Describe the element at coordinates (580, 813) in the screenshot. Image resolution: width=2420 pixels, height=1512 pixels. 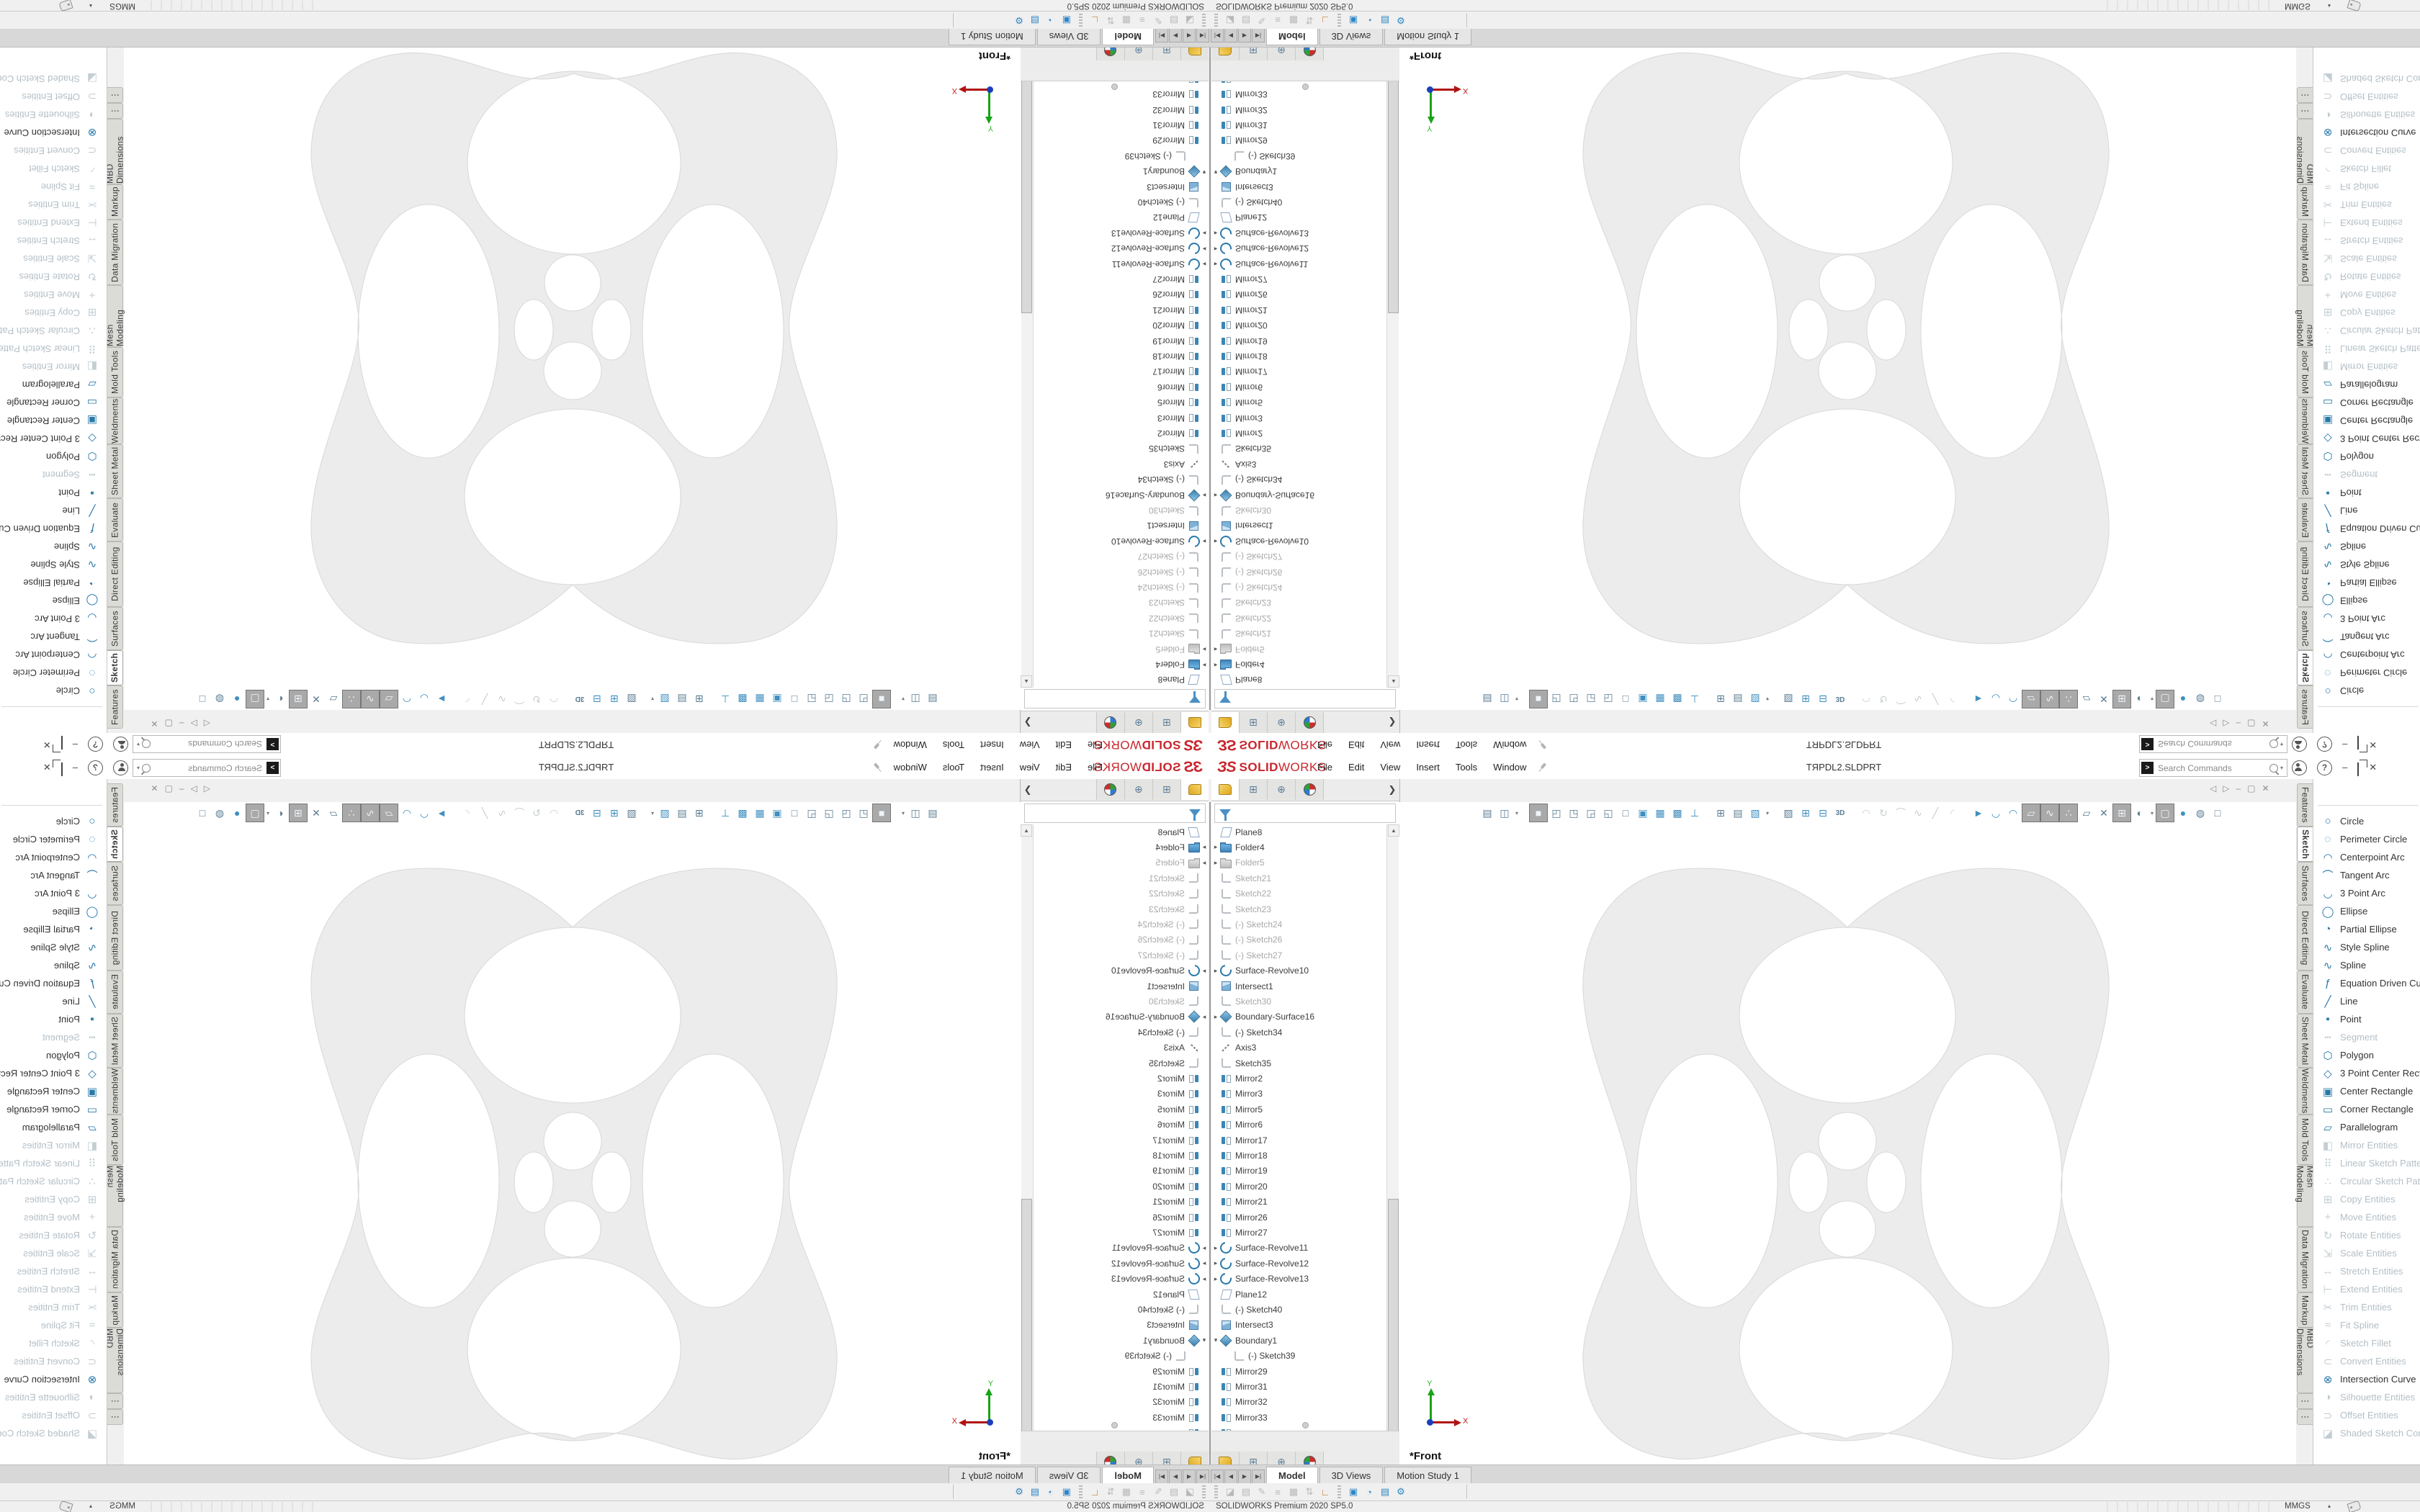
I see `grid-3d-icon: 3D` at that location.